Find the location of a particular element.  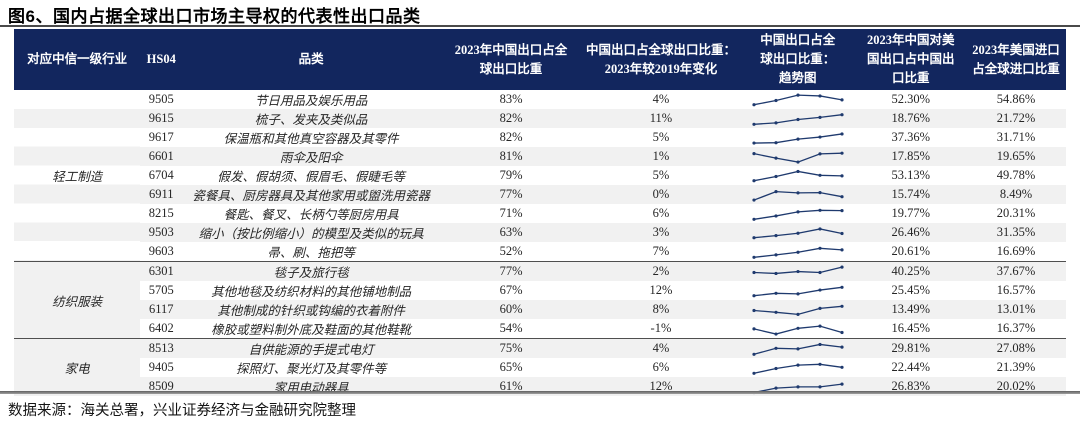

change-cell: 3% is located at coordinates (661, 232).